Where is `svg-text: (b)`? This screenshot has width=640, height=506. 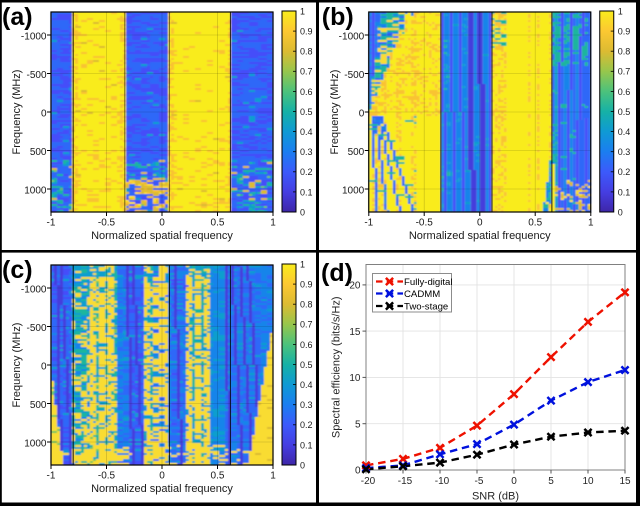 svg-text: (b) is located at coordinates (338, 17).